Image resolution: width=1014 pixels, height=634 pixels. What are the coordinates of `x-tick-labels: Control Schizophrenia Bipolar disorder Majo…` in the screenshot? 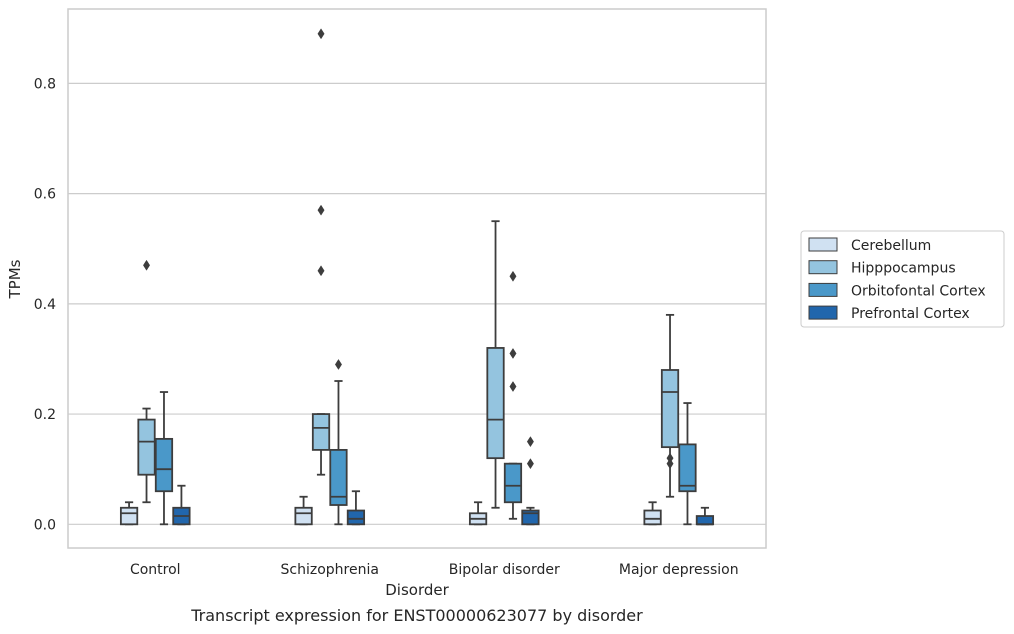 It's located at (434, 570).